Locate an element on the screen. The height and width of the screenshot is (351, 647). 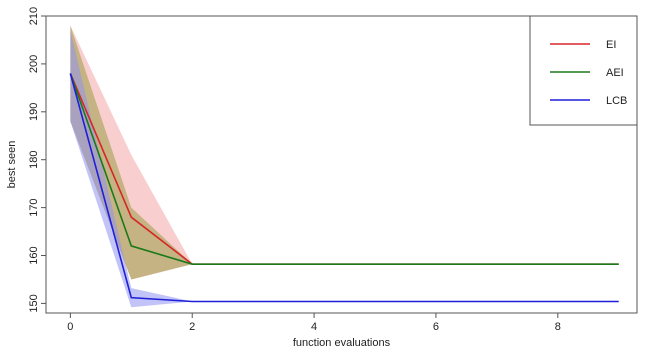
x-tick-label: 6 is located at coordinates (436, 327).